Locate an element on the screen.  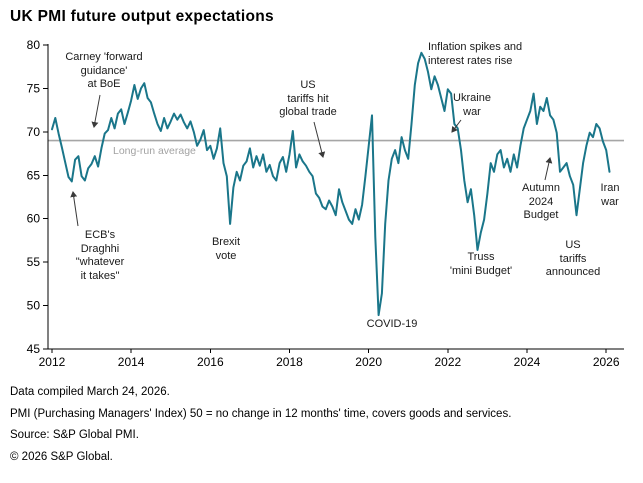
annotation-line: interest rates rise is located at coordinates (470, 60).